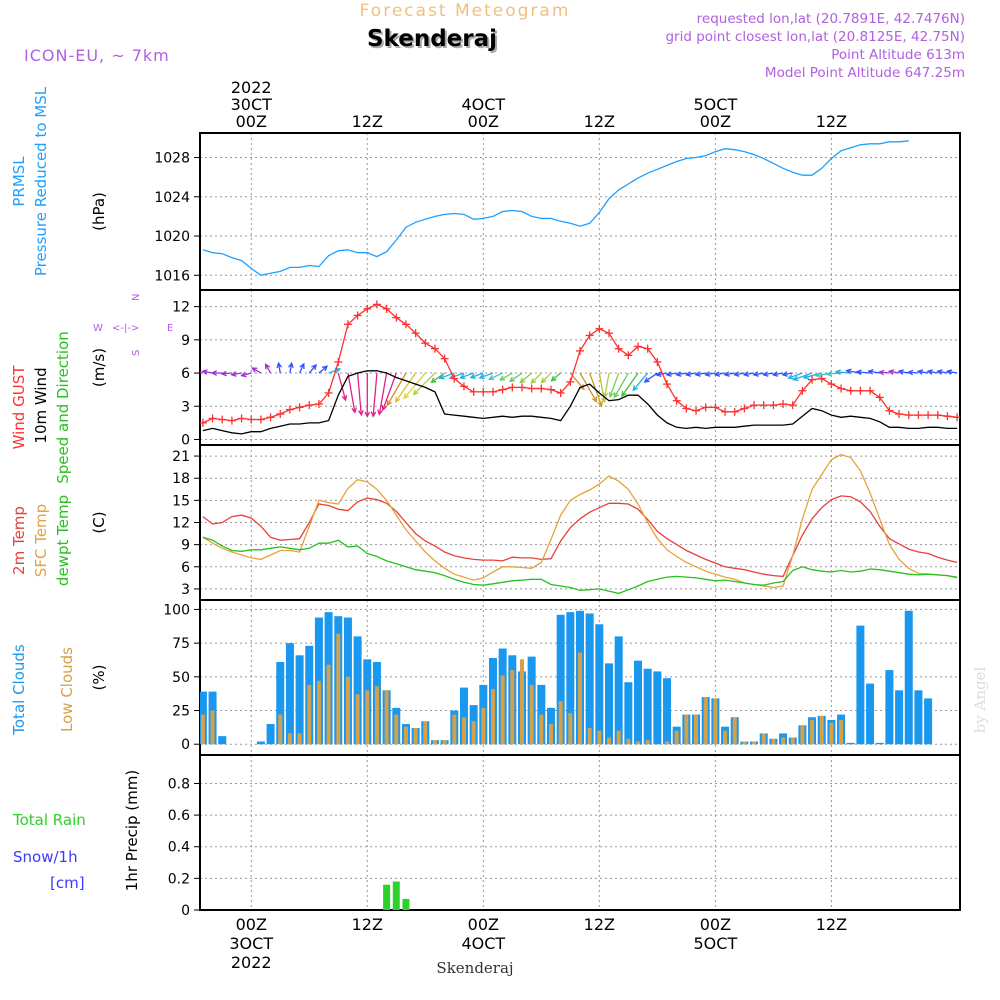  What do you see at coordinates (483, 924) in the screenshot?
I see `bottom-time-label: 00Z` at bounding box center [483, 924].